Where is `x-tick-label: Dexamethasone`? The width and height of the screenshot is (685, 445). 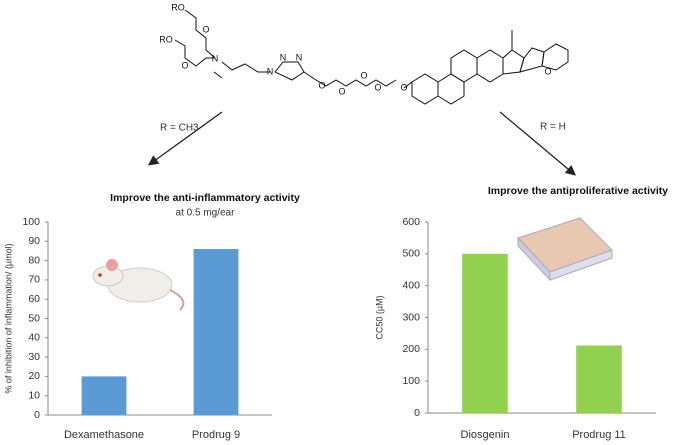 x-tick-label: Dexamethasone is located at coordinates (104, 435).